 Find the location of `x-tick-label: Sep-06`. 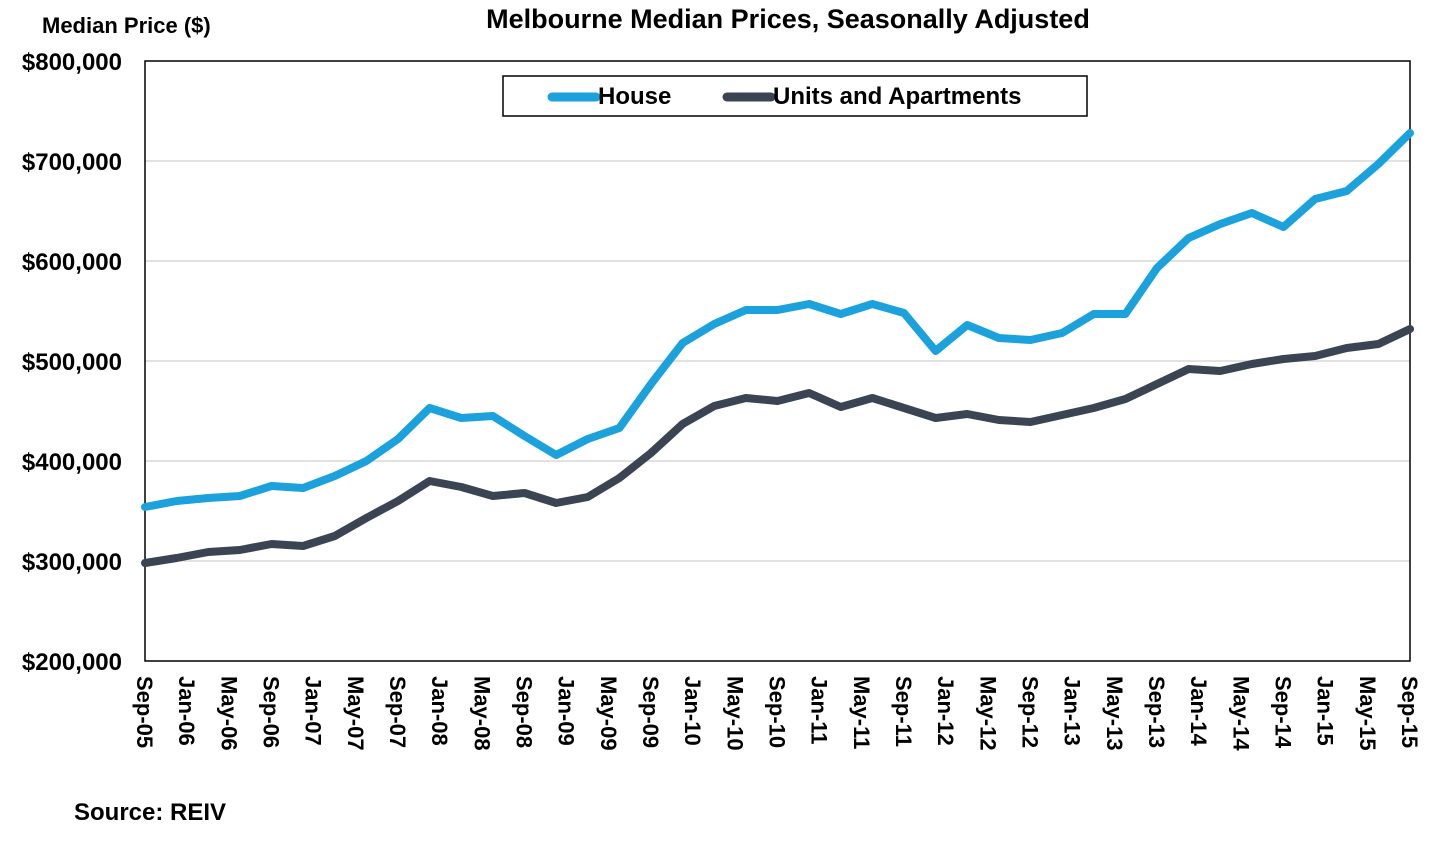

x-tick-label: Sep-06 is located at coordinates (271, 712).